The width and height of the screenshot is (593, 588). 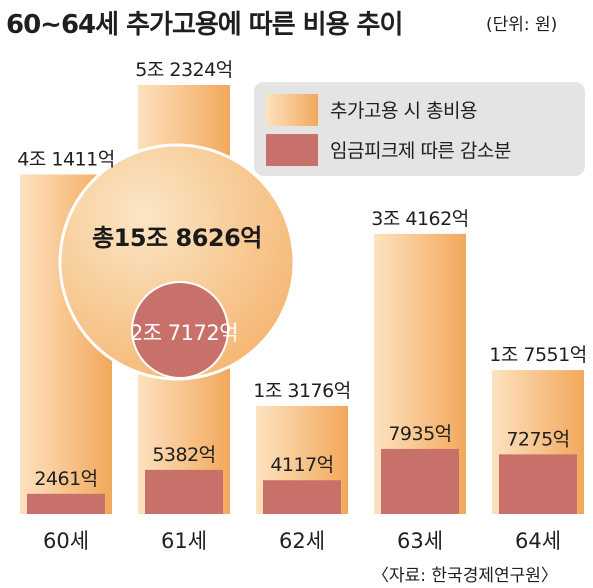 I want to click on value-label-total-2: 1조 3176억, so click(x=301, y=391).